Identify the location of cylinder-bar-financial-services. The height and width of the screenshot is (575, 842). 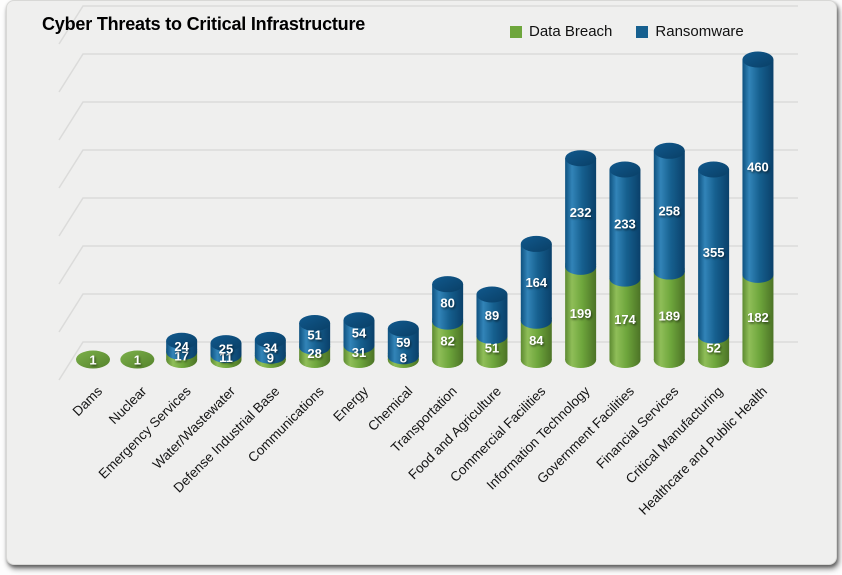
(669, 255).